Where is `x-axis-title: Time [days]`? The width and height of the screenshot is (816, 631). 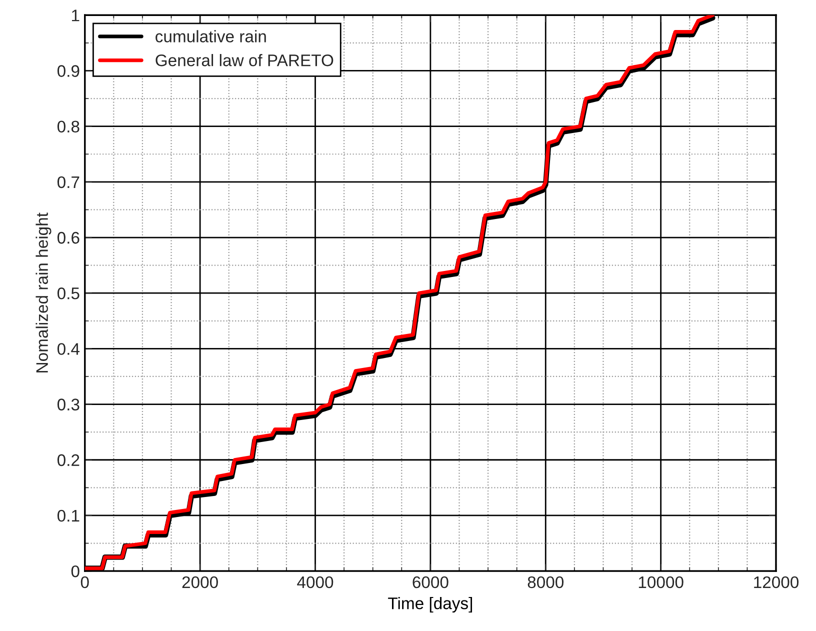
x-axis-title: Time [days] is located at coordinates (430, 605).